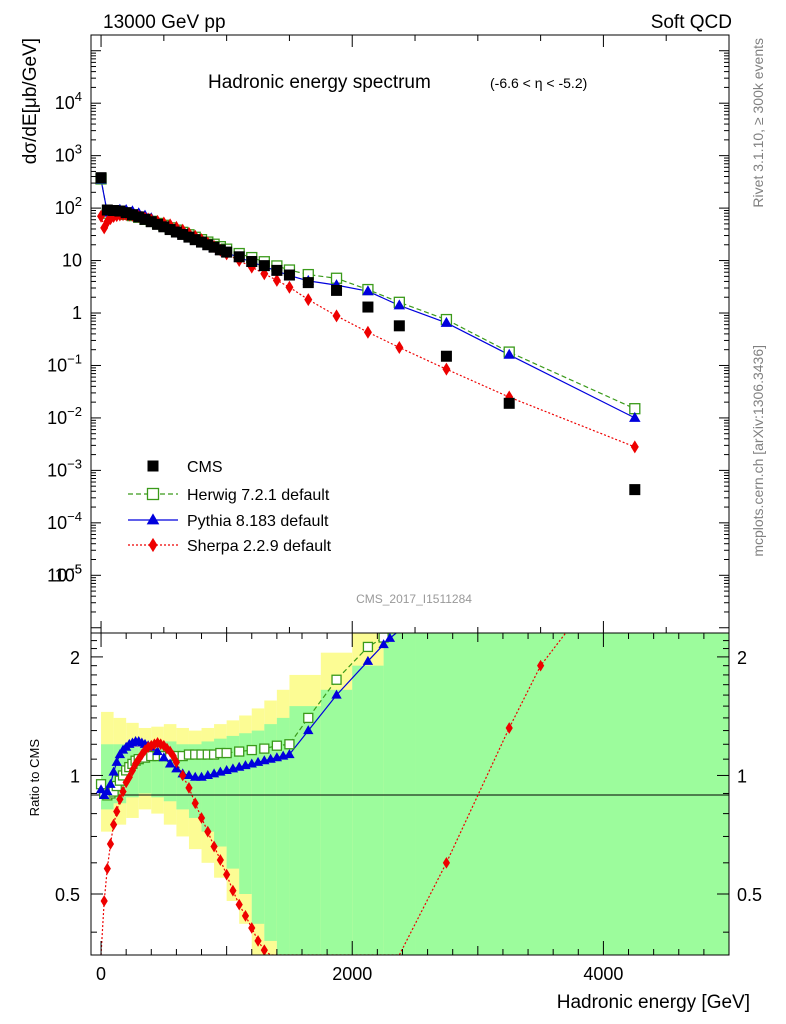  I want to click on legend-marker-pythia, so click(153, 519).